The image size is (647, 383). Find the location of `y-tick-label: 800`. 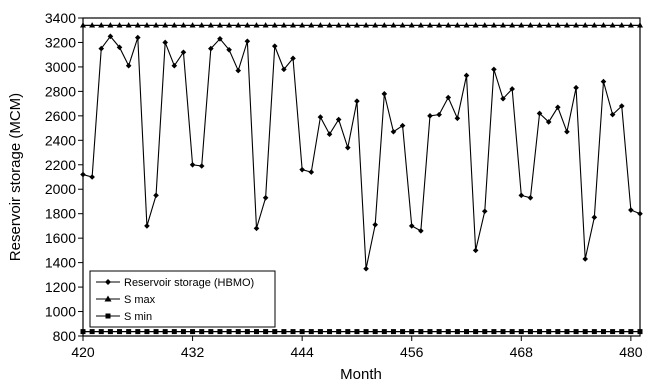

y-tick-label: 800 is located at coordinates (65, 336).